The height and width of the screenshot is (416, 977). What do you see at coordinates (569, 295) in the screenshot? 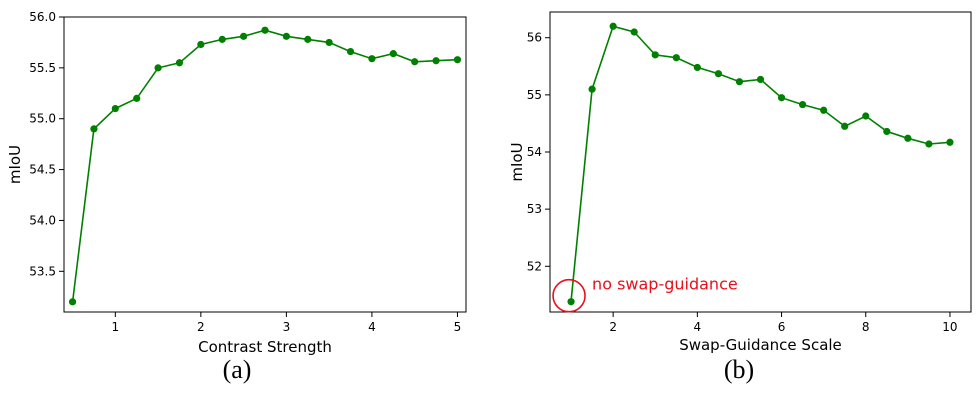
I see `chart-b-annotation-circle` at bounding box center [569, 295].